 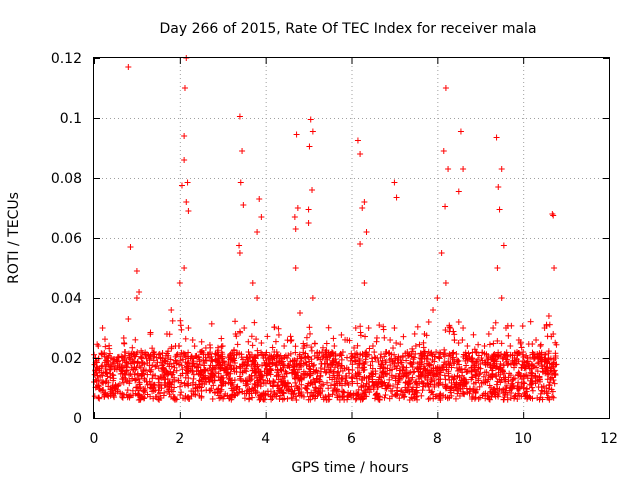 I want to click on x-tick-label: 6, so click(x=351, y=439).